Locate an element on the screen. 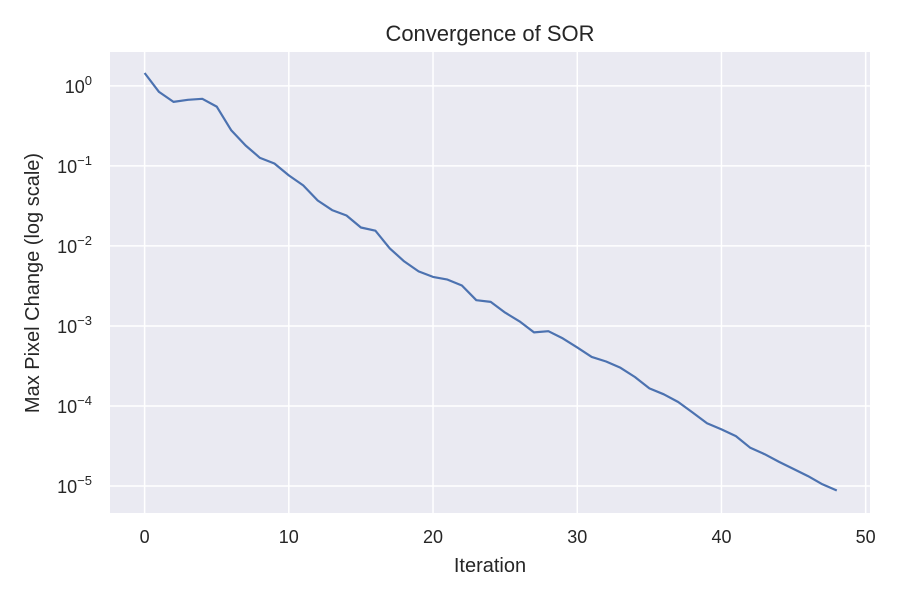 The height and width of the screenshot is (605, 900). y-tick-label: 10⁻³ is located at coordinates (74, 325).